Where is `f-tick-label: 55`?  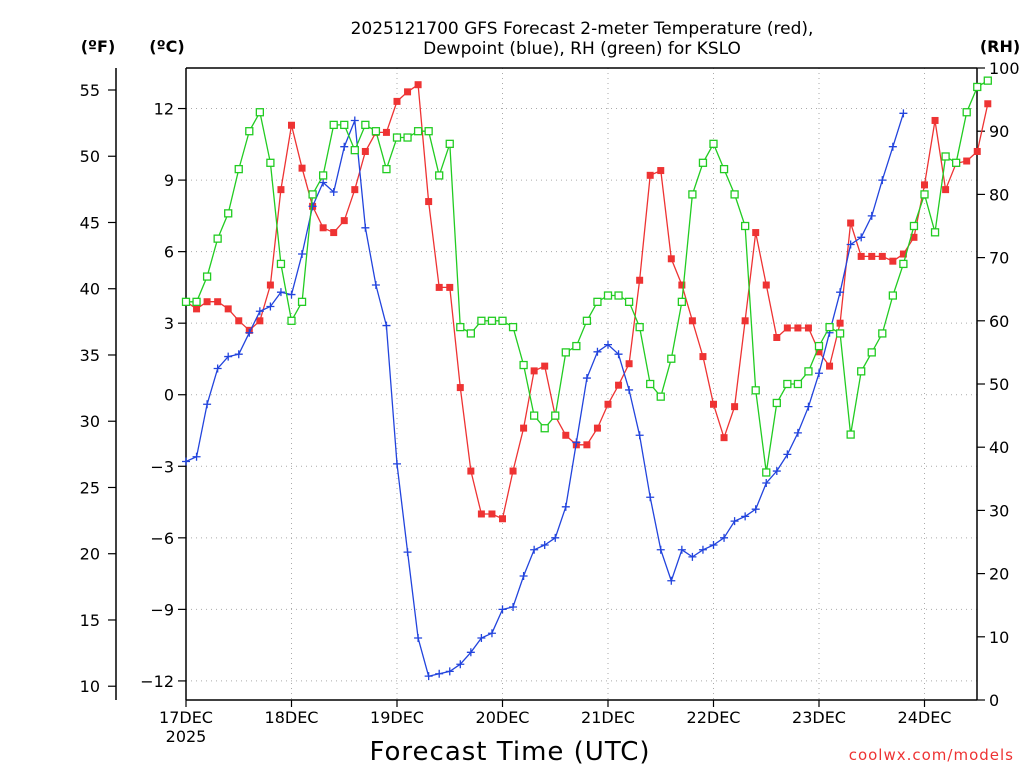 f-tick-label: 55 is located at coordinates (90, 90).